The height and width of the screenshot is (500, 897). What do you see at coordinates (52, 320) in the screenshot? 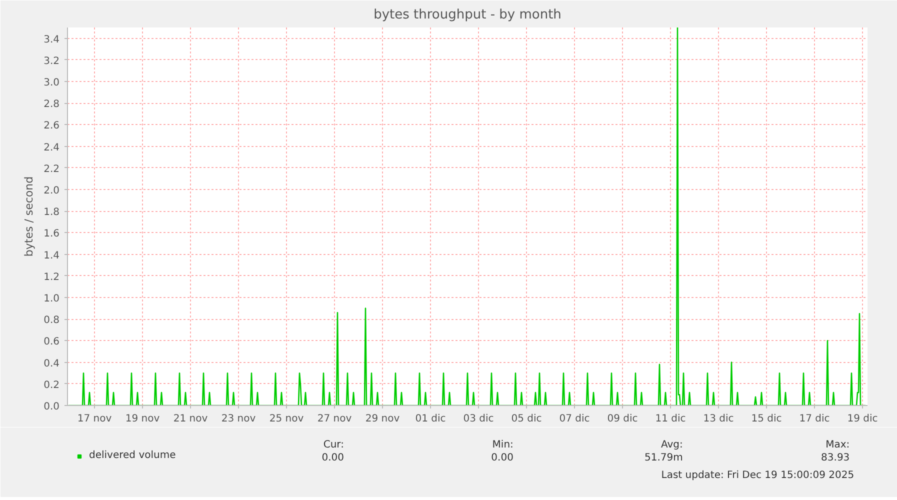
I see `y-tick-label: 0.8` at bounding box center [52, 320].